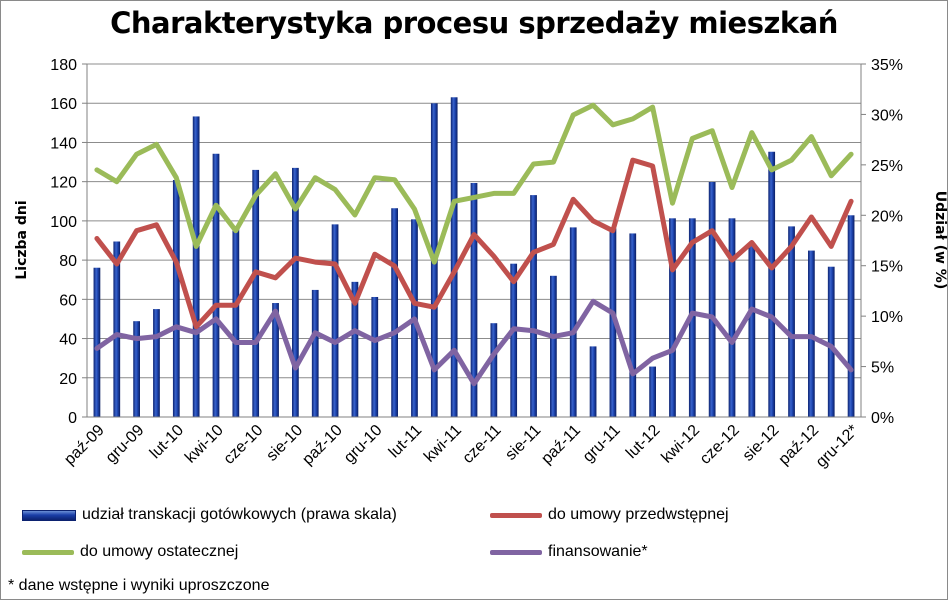 The height and width of the screenshot is (600, 948). I want to click on y-tick-left-label: 40, so click(68, 340).